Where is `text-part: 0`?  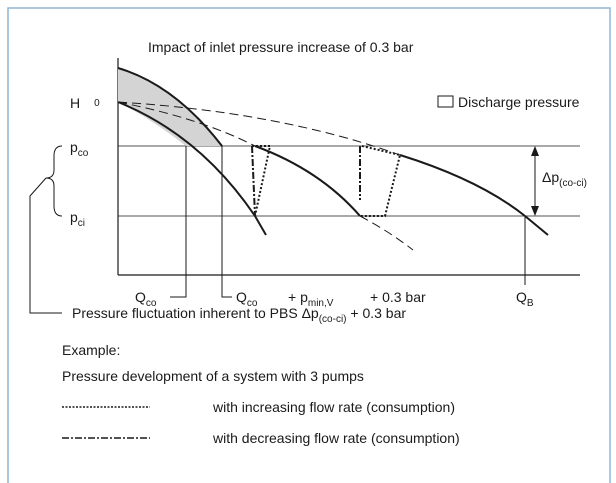
text-part: 0 is located at coordinates (97, 103).